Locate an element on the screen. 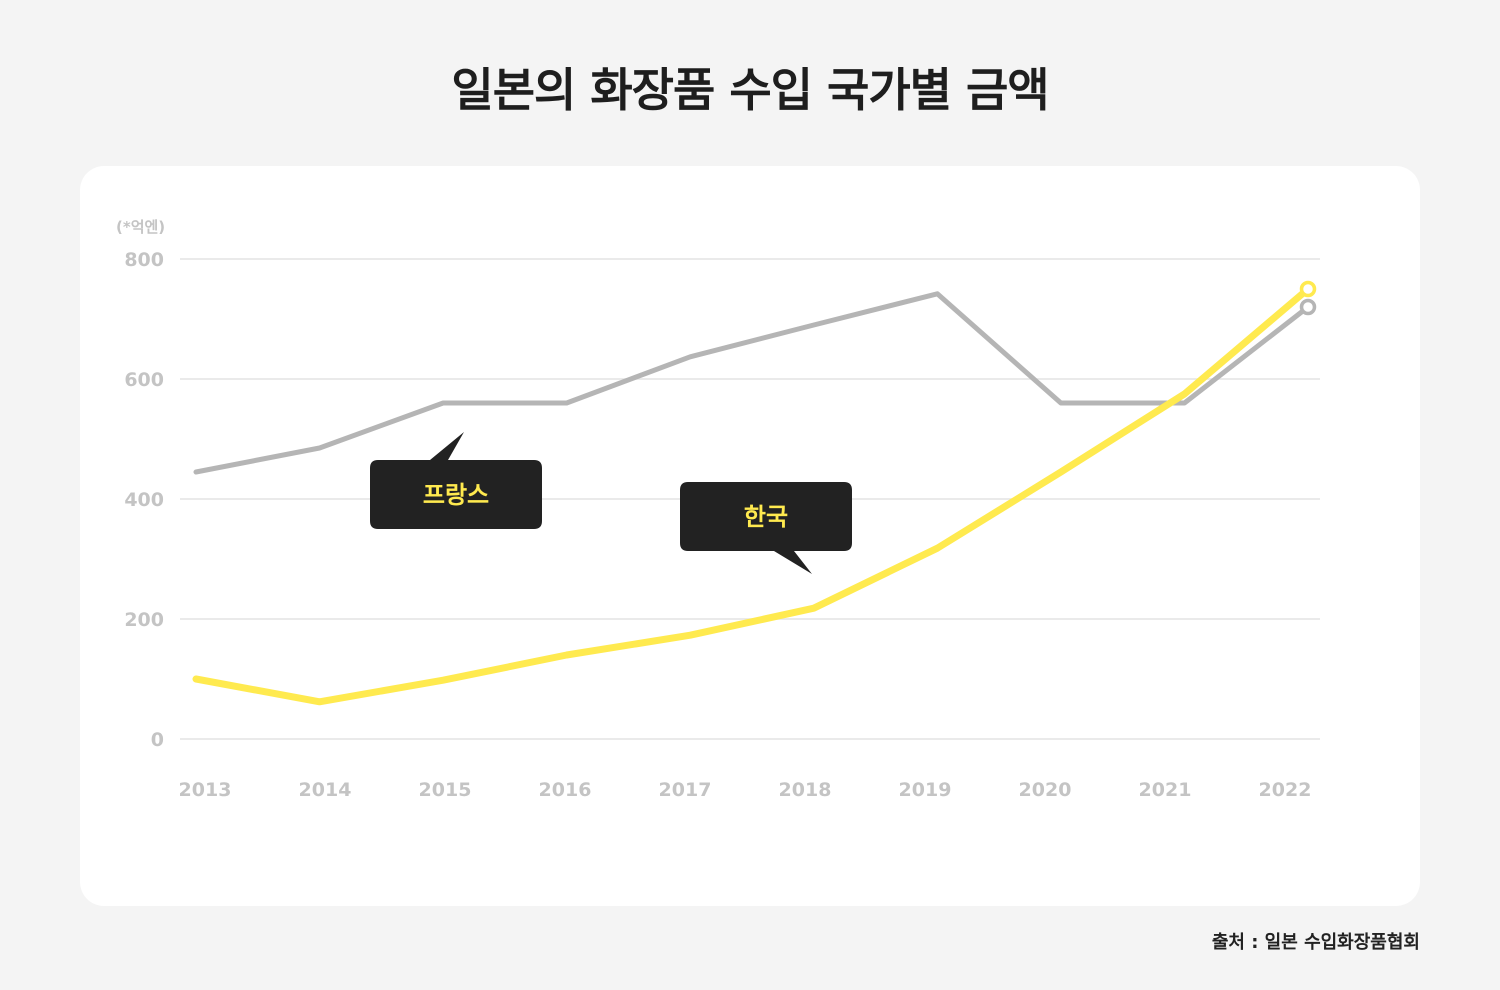  y-axis: (*억엔) 0 200 400 600 800 is located at coordinates (140, 484).